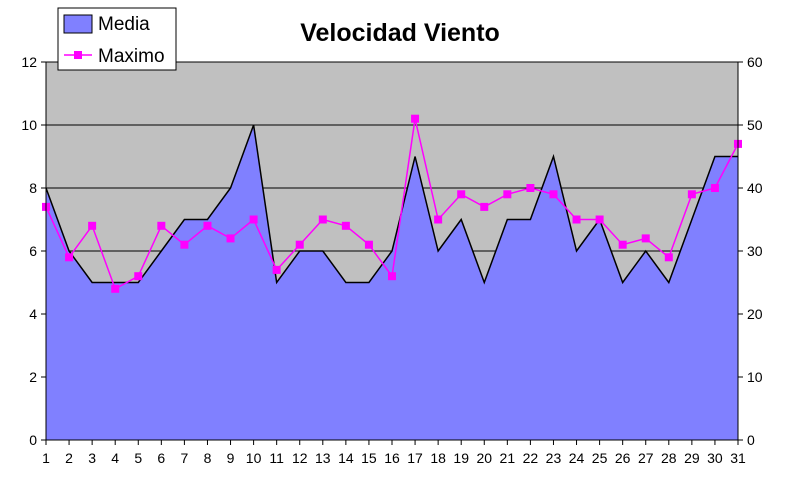  Describe the element at coordinates (78, 24) in the screenshot. I see `legend-swatch-media` at that location.